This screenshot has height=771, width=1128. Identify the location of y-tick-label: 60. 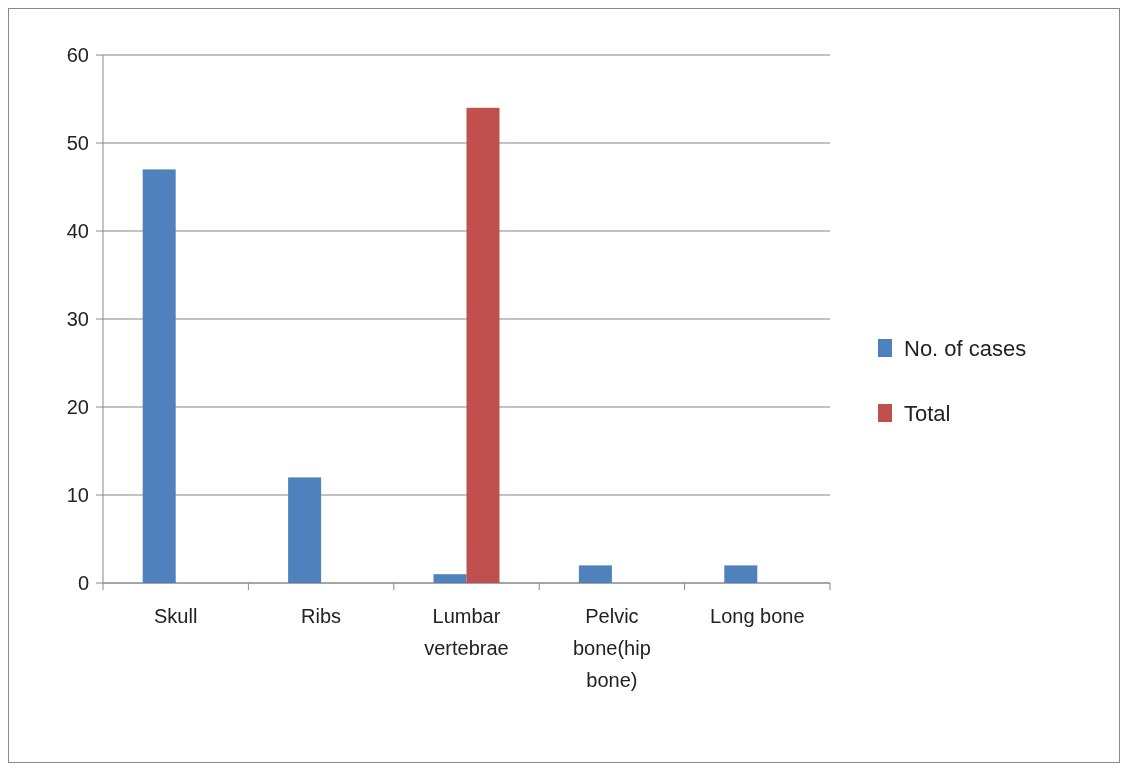
(77, 55).